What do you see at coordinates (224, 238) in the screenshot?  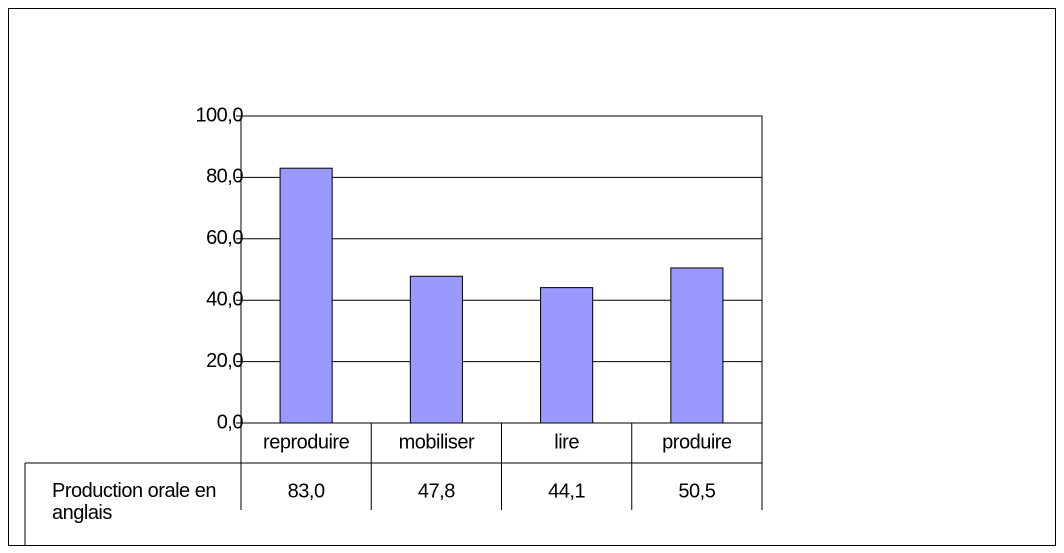 I see `y-tick-label: 60,0` at bounding box center [224, 238].